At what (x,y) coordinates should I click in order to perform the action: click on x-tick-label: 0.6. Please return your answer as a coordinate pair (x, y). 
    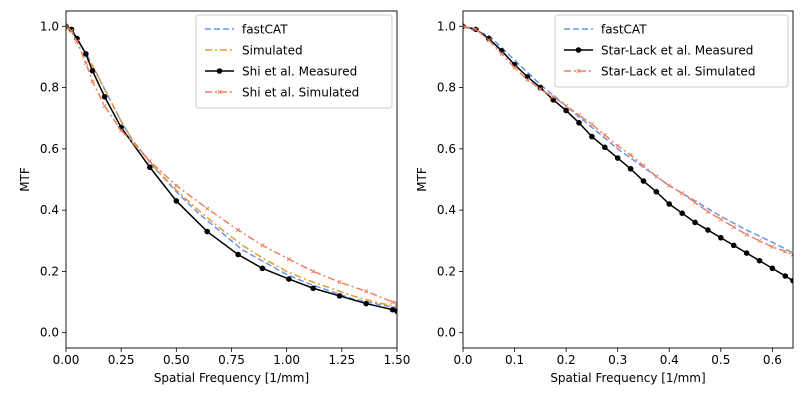
    Looking at the image, I should click on (772, 360).